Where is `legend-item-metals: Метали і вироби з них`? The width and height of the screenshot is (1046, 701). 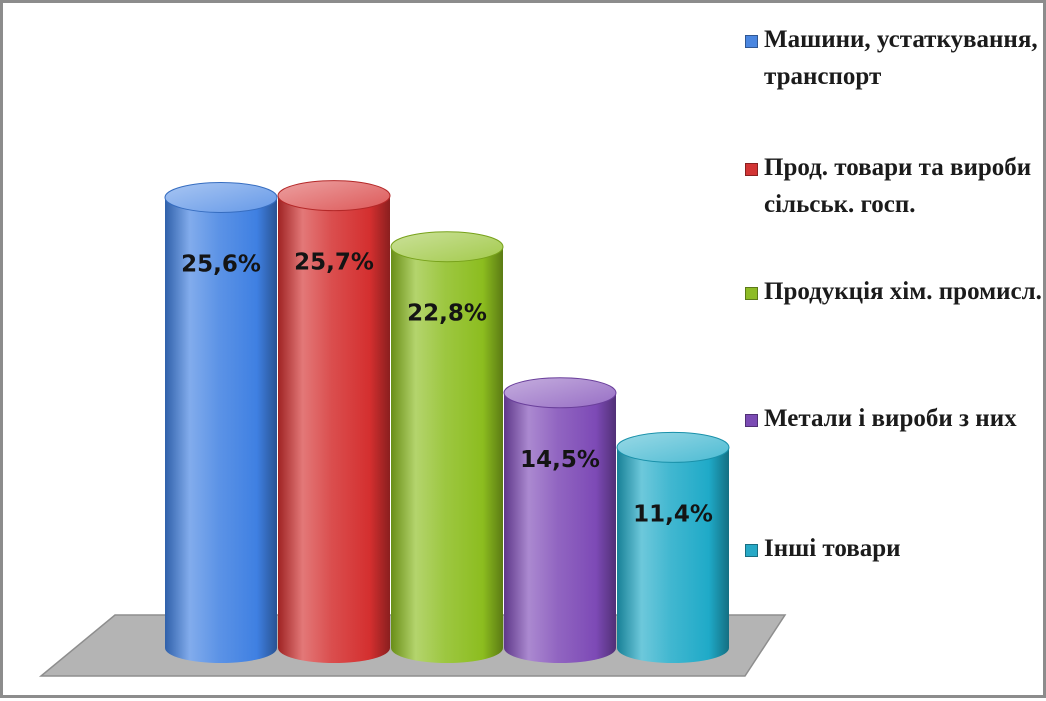
legend-item-metals: Метали і вироби з них is located at coordinates (893, 418).